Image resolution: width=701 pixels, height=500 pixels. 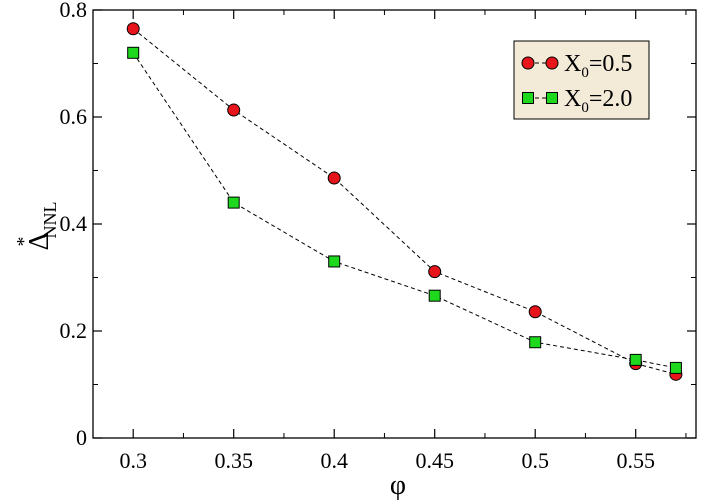 What do you see at coordinates (233, 460) in the screenshot?
I see `x-tick-label: 0.35` at bounding box center [233, 460].